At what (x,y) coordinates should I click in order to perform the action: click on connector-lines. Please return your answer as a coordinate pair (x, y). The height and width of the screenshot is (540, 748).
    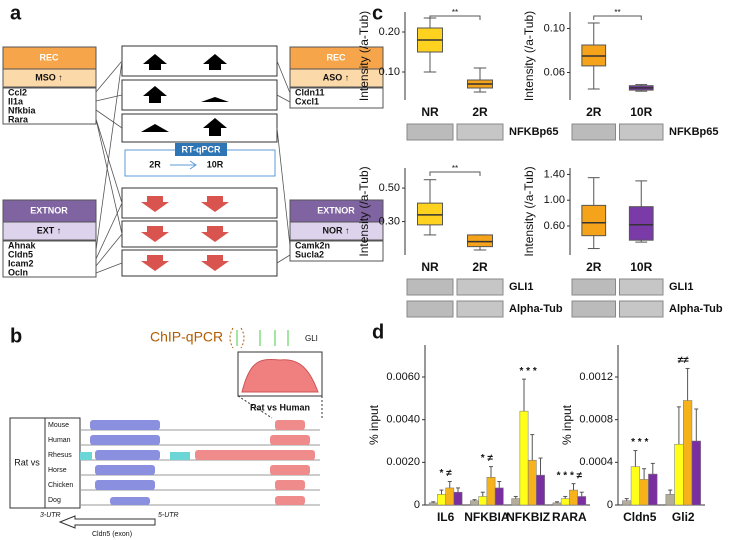
    Looking at the image, I should click on (193, 167).